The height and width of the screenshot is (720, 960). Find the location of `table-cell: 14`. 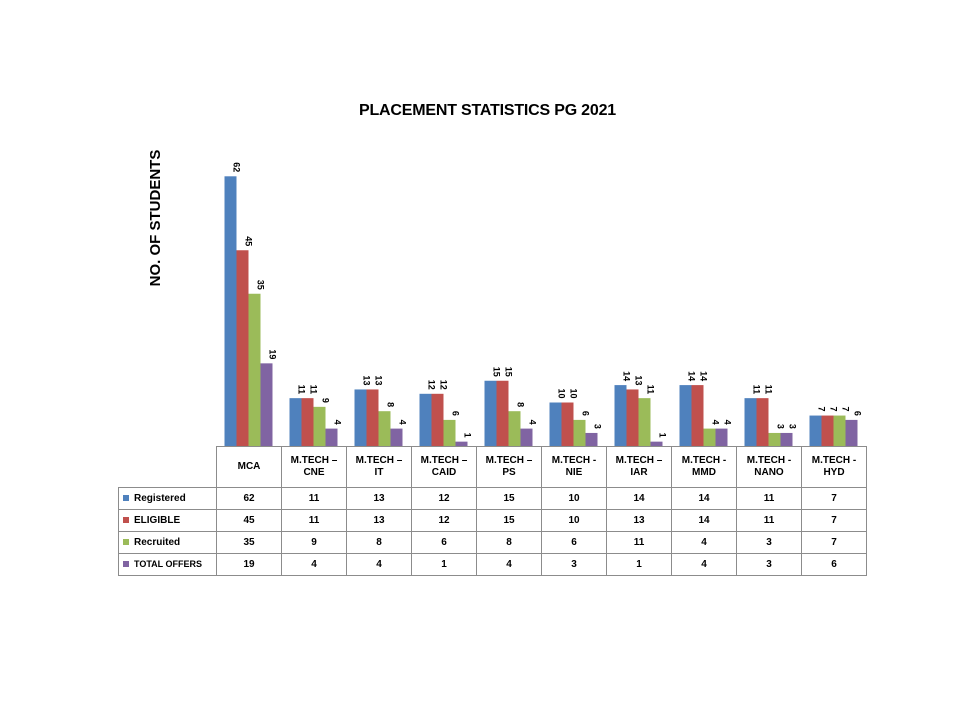

table-cell: 14 is located at coordinates (704, 520).